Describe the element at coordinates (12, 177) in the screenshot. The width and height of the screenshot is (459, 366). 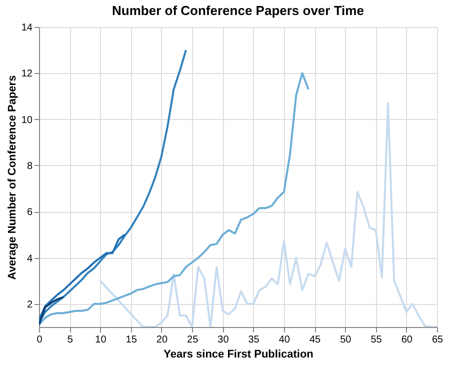
I see `y-axis-title: Average Number of Conference Papers` at that location.